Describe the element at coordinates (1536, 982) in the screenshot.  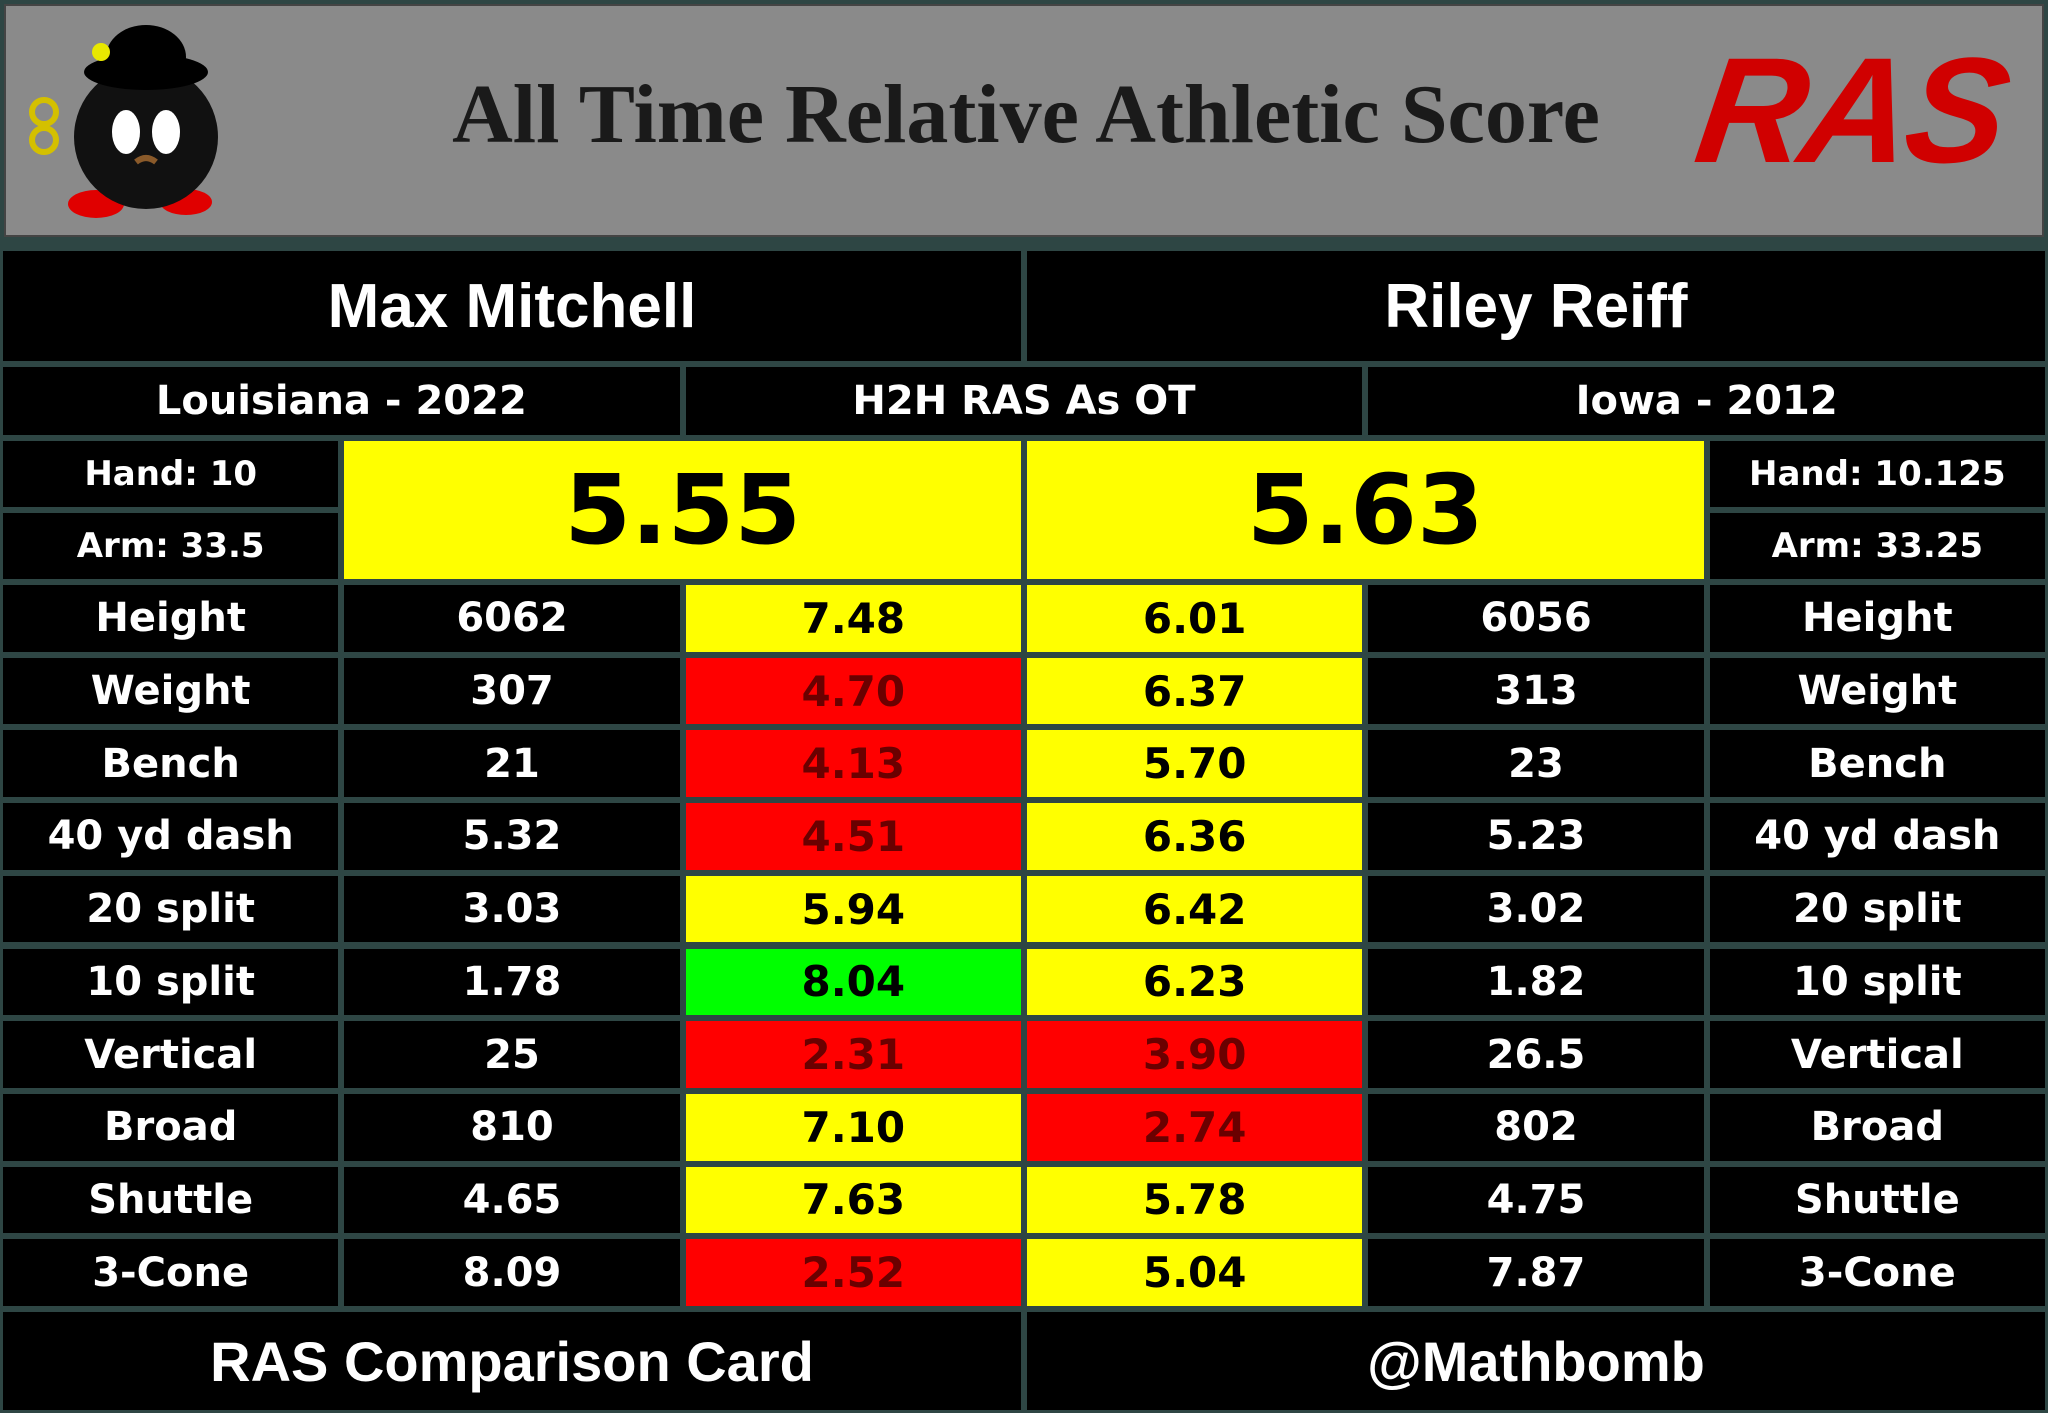
I see `stat-value: 1.82` at that location.